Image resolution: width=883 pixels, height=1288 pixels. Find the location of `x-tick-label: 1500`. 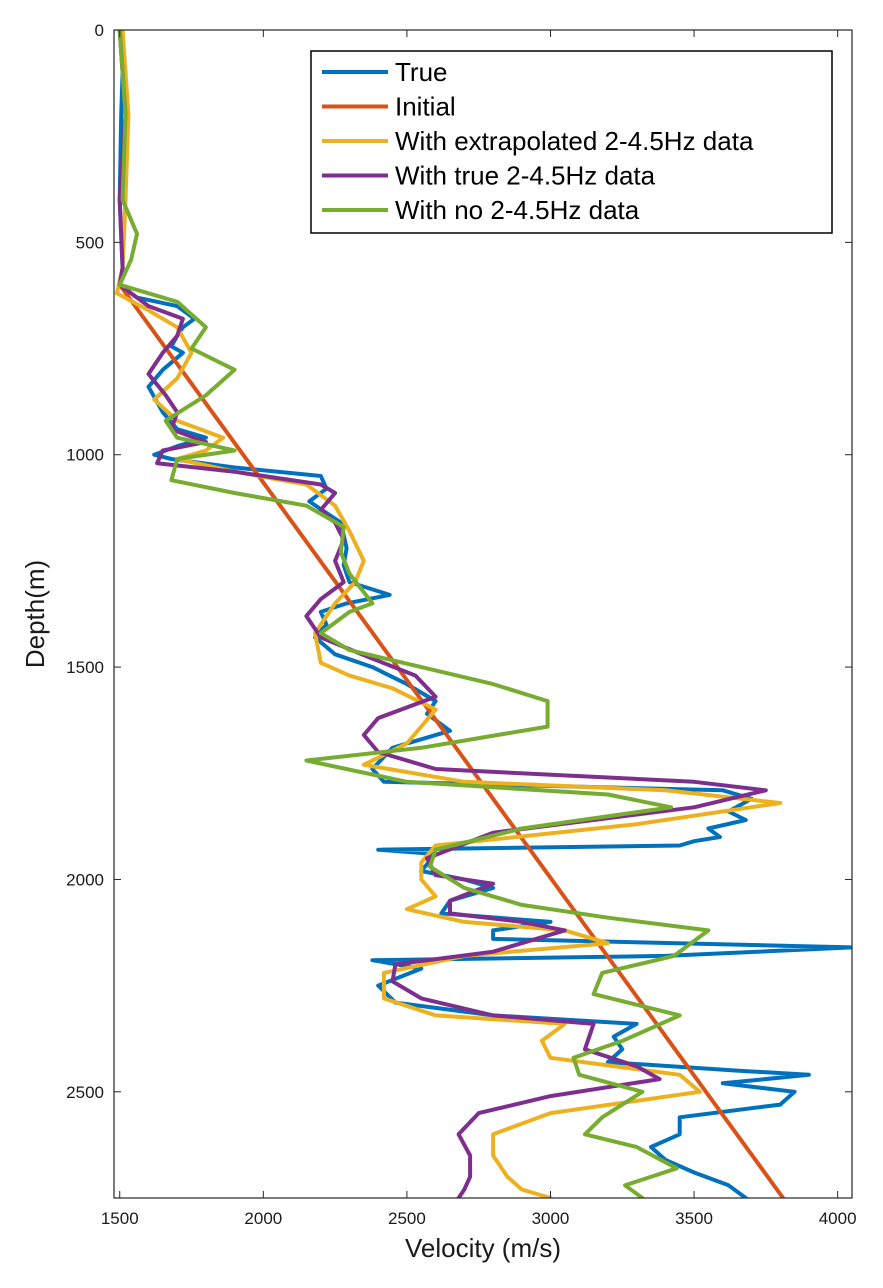

x-tick-label: 1500 is located at coordinates (120, 1218).